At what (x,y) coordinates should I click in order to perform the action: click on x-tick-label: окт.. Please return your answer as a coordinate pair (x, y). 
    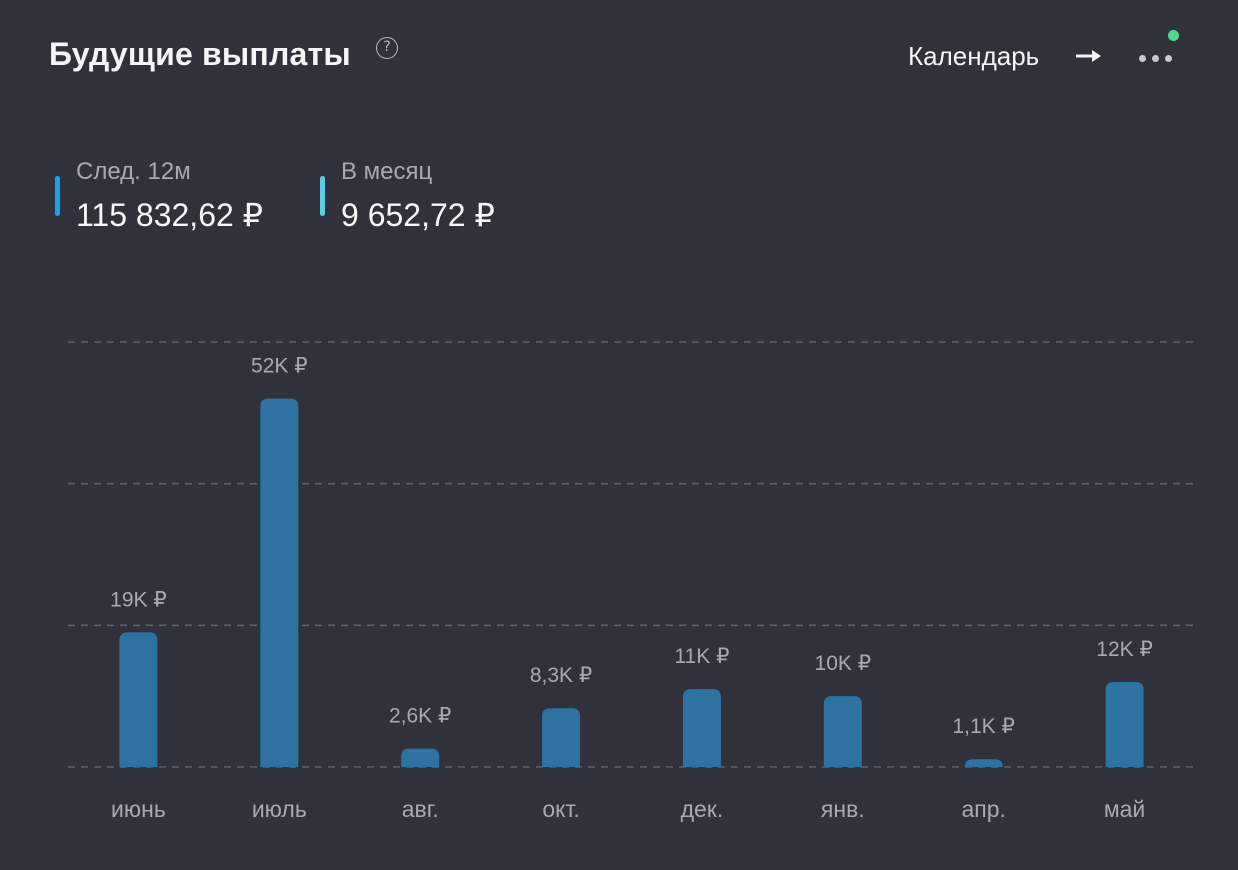
    Looking at the image, I should click on (561, 809).